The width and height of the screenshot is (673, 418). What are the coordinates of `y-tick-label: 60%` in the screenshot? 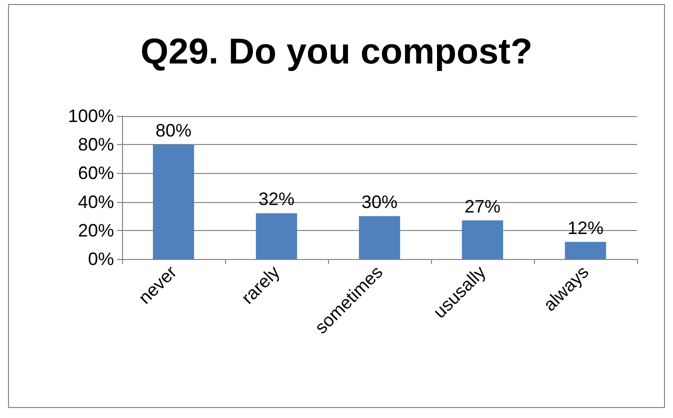 It's located at (96, 173).